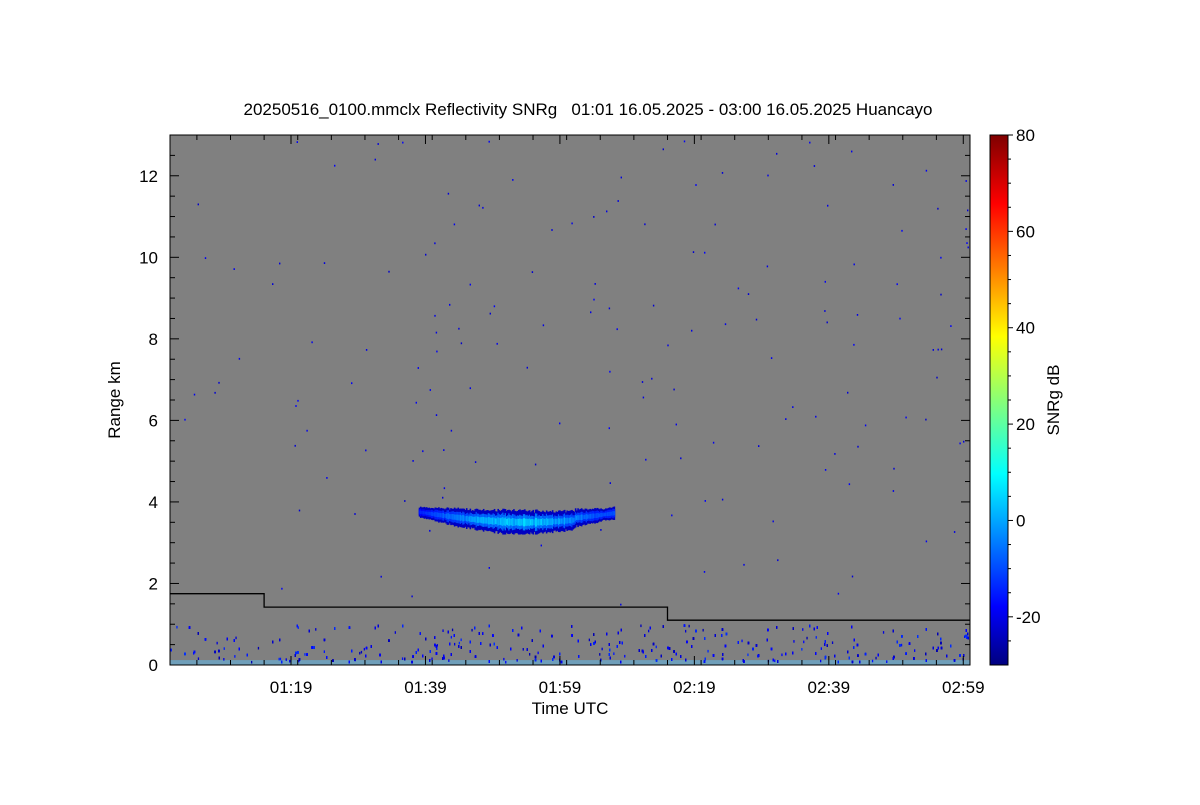 The width and height of the screenshot is (1200, 805). I want to click on x-axis-label: Time UTC, so click(570, 708).